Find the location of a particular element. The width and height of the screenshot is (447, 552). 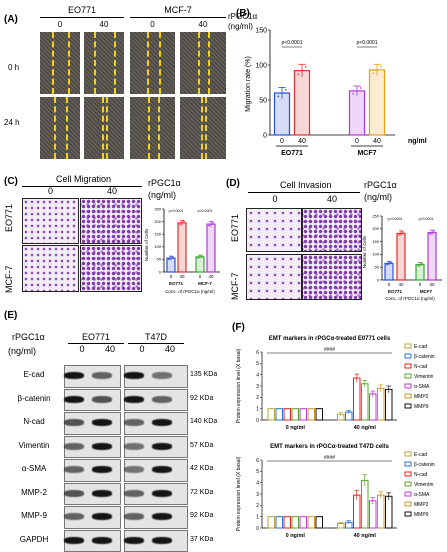

blot-molecular-weight: 57 KDa is located at coordinates (201, 445).